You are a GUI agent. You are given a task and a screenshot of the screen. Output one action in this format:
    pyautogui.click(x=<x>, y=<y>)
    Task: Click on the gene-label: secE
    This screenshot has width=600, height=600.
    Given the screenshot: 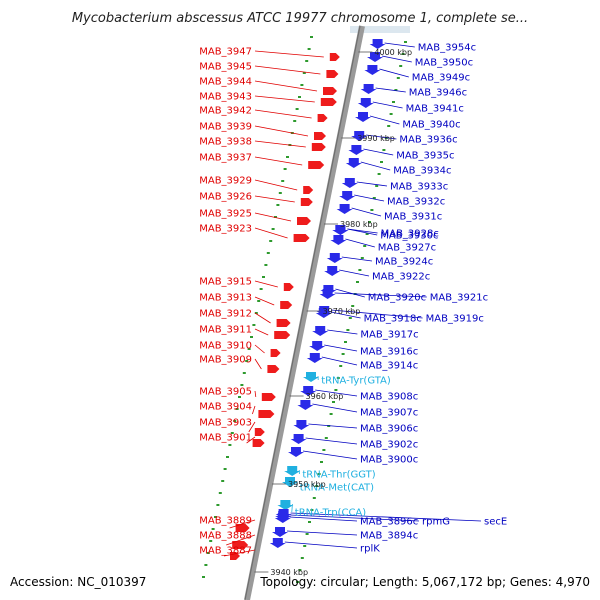 What is the action you would take?
    pyautogui.click(x=495, y=522)
    